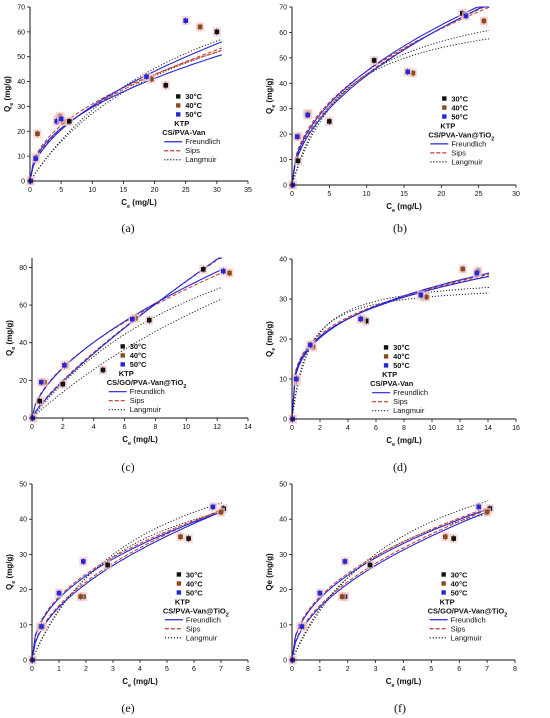 The image size is (550, 718). Describe the element at coordinates (248, 190) in the screenshot. I see `x-tick-label: 35` at that location.